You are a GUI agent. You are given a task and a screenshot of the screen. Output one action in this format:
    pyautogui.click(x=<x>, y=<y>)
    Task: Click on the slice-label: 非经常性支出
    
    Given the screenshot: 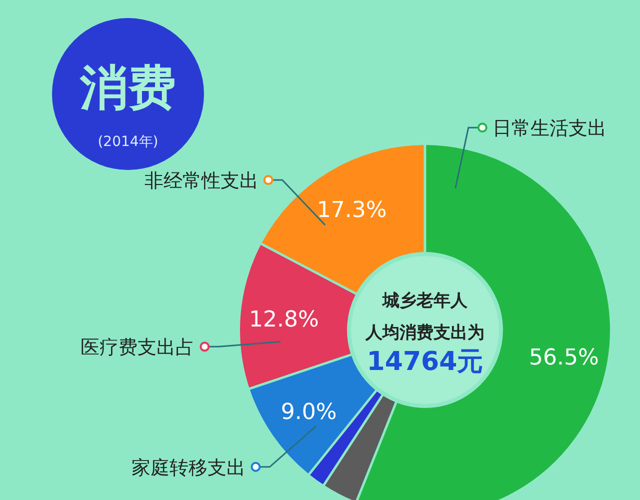 What is the action you would take?
    pyautogui.click(x=201, y=181)
    